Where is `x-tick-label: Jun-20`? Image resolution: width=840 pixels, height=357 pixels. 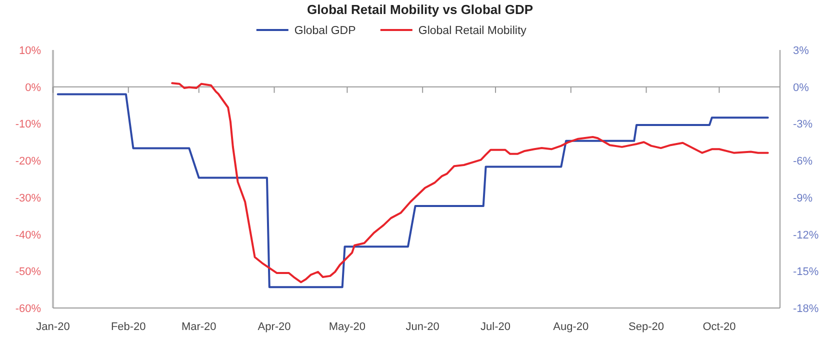 x-tick-label: Jun-20 is located at coordinates (423, 327).